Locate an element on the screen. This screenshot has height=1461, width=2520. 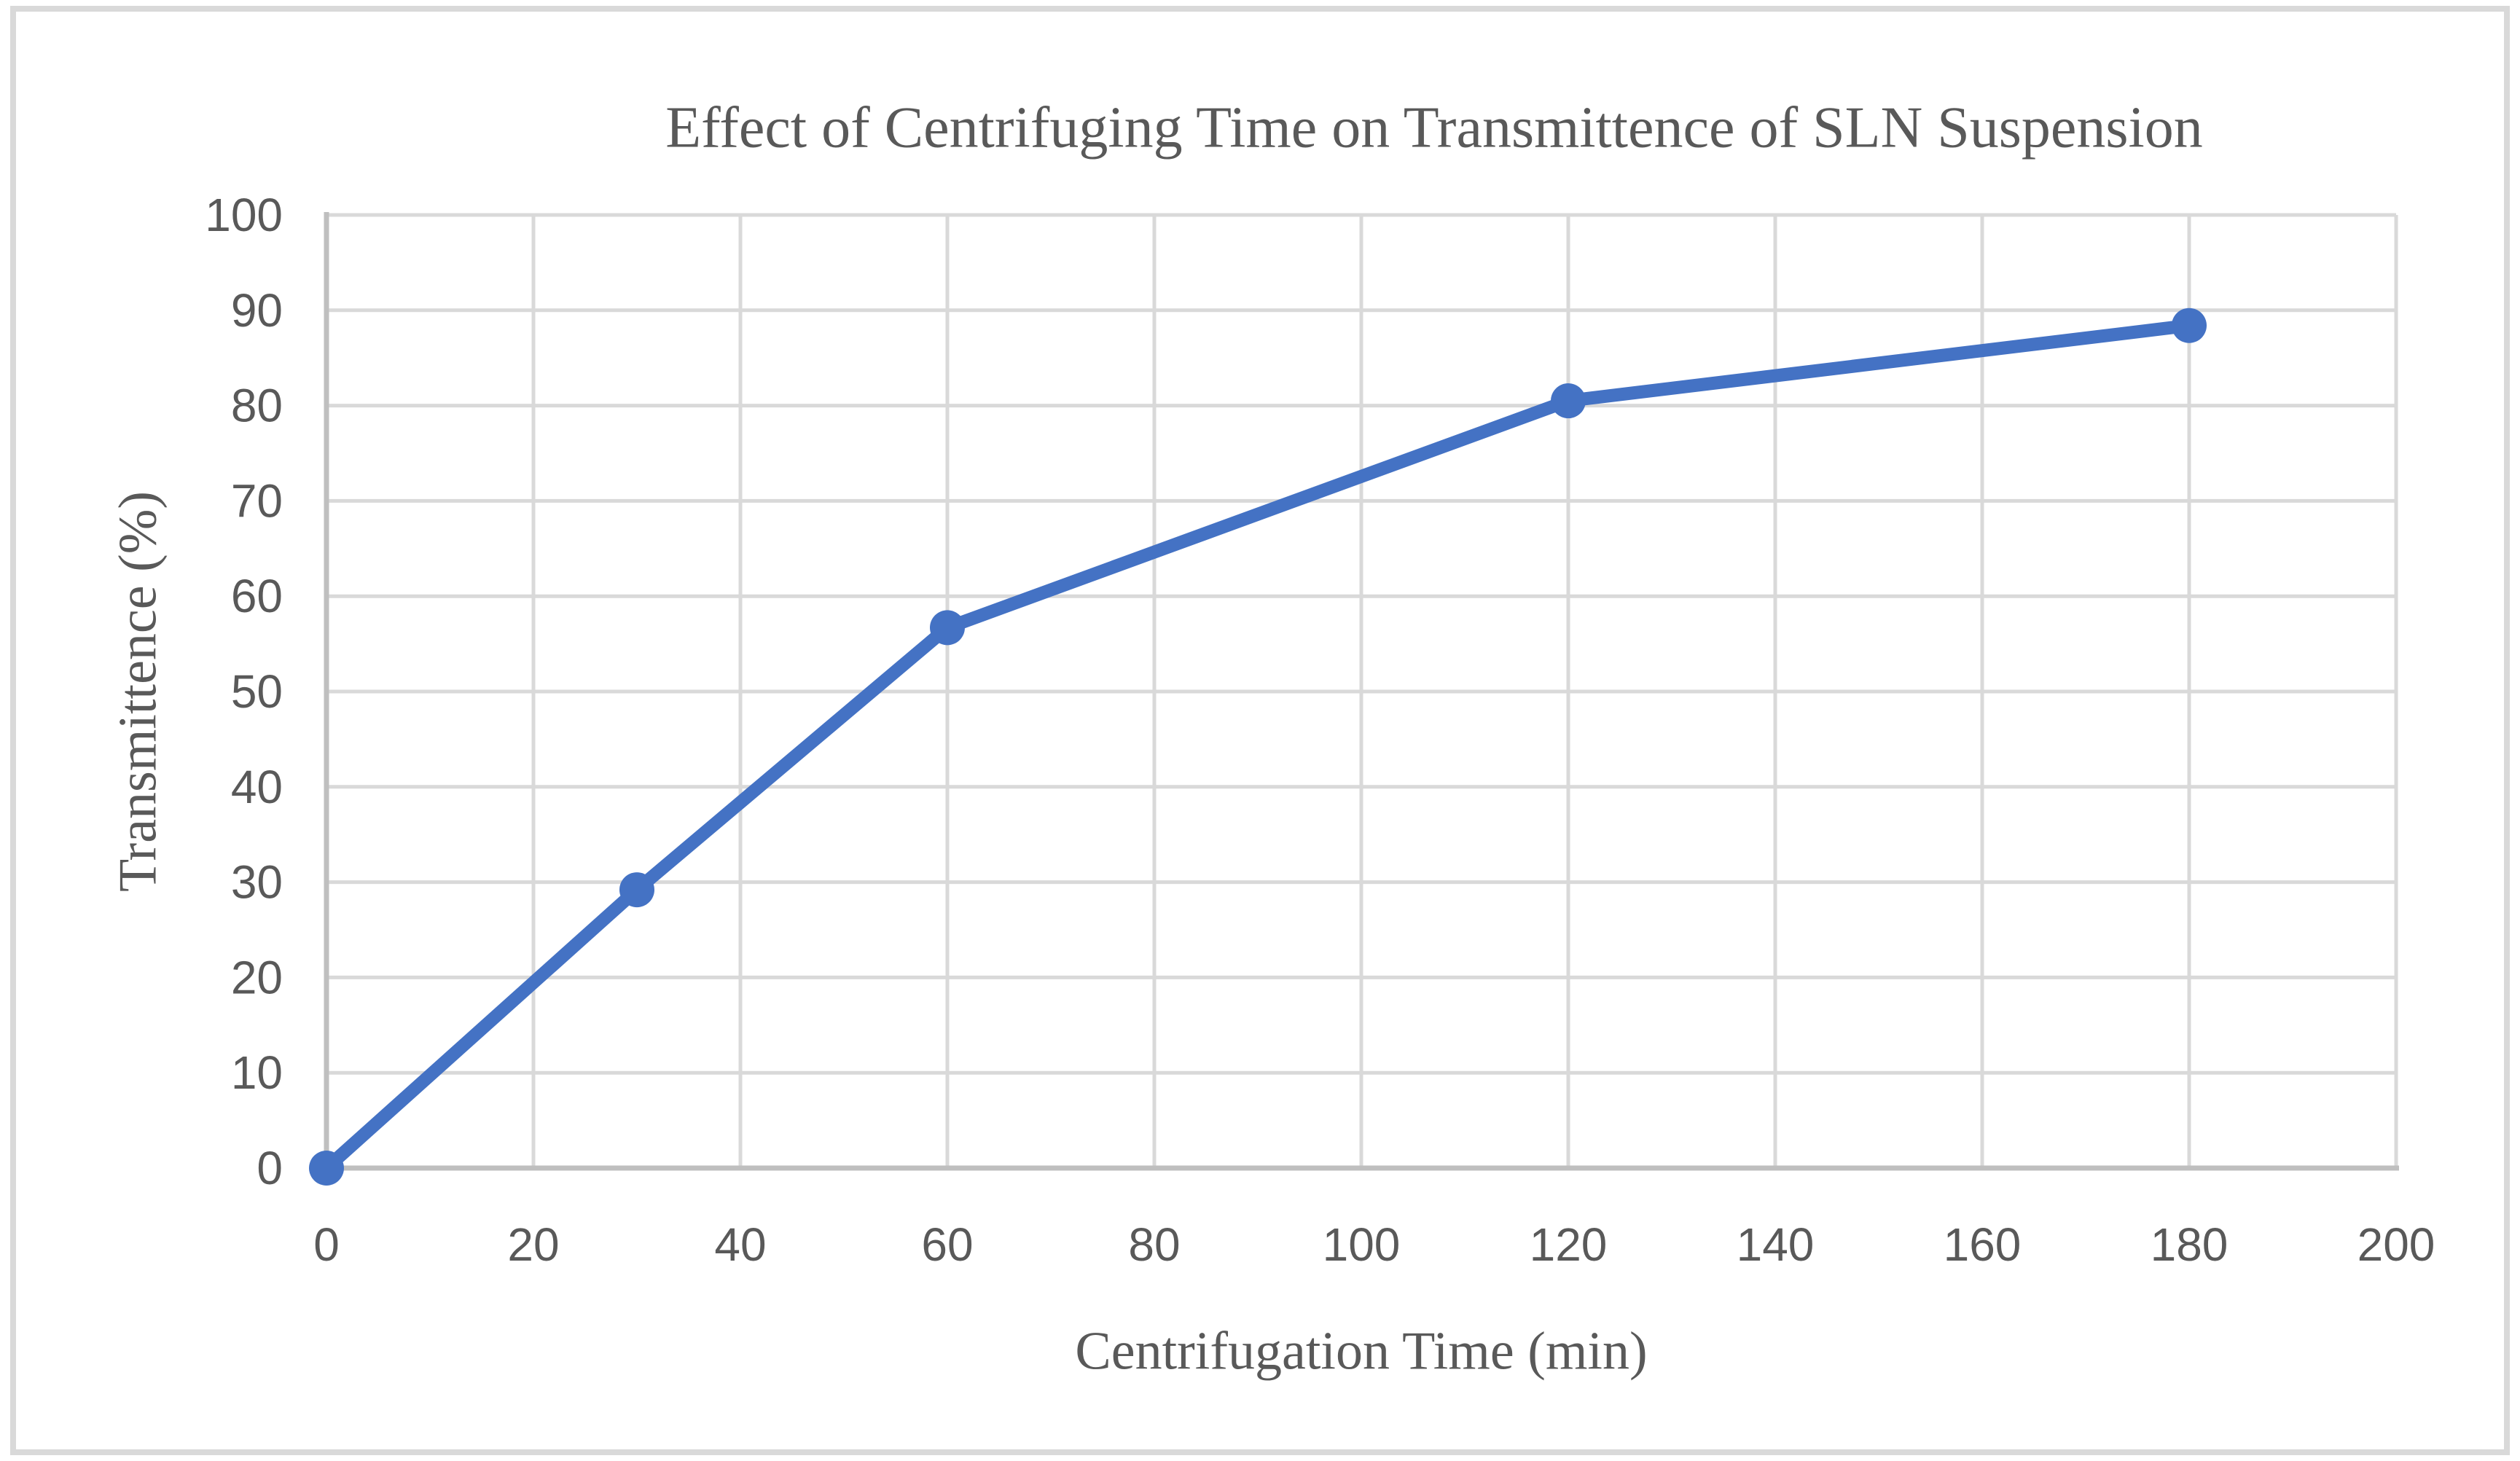
y-tick-label: 30 is located at coordinates (257, 882).